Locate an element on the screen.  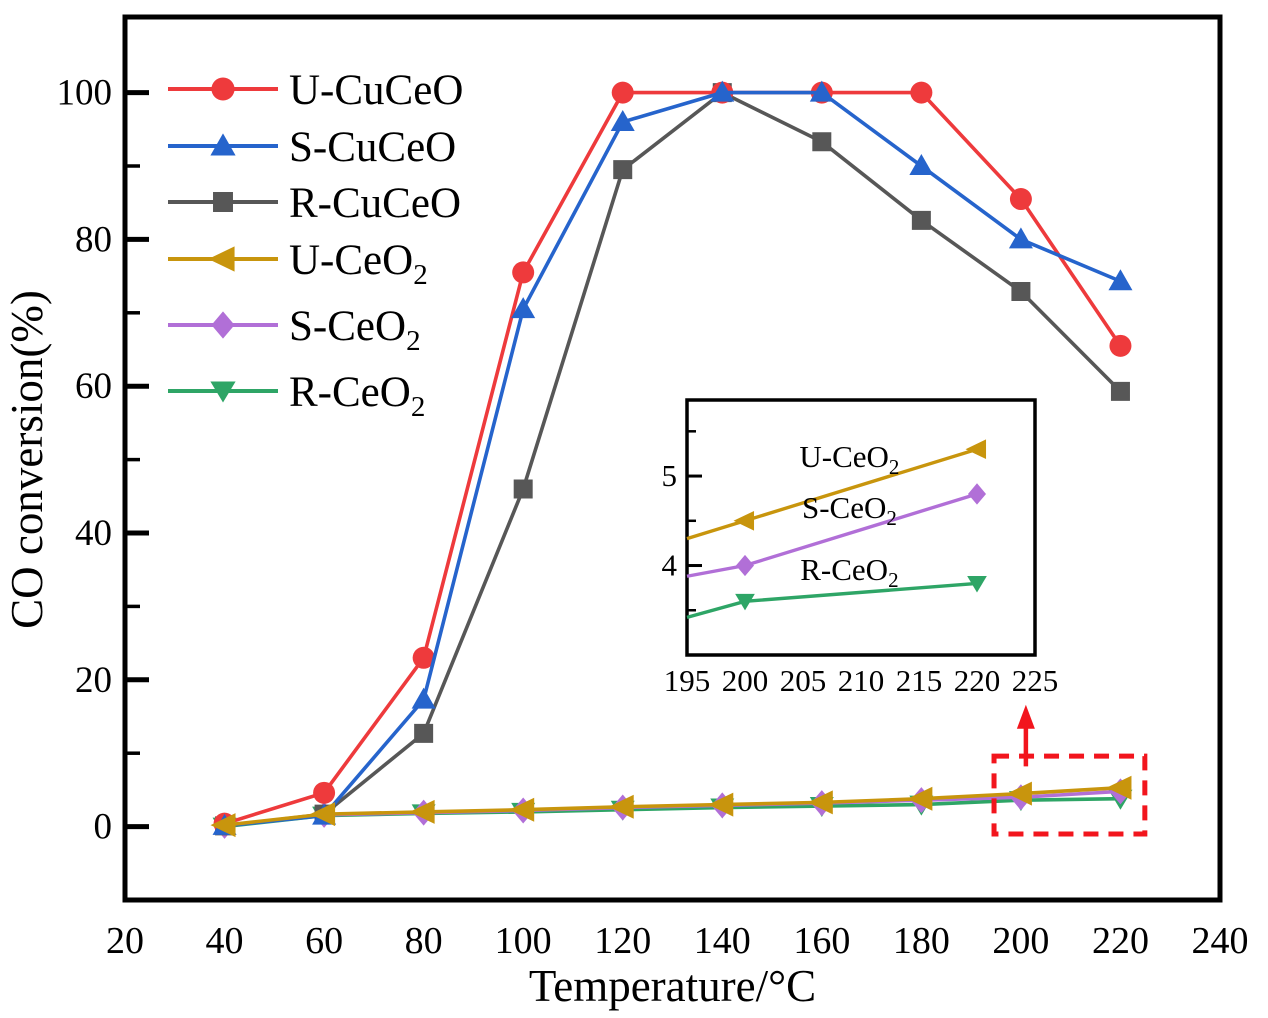
legend-label: S-CeO2 is located at coordinates (355, 330).